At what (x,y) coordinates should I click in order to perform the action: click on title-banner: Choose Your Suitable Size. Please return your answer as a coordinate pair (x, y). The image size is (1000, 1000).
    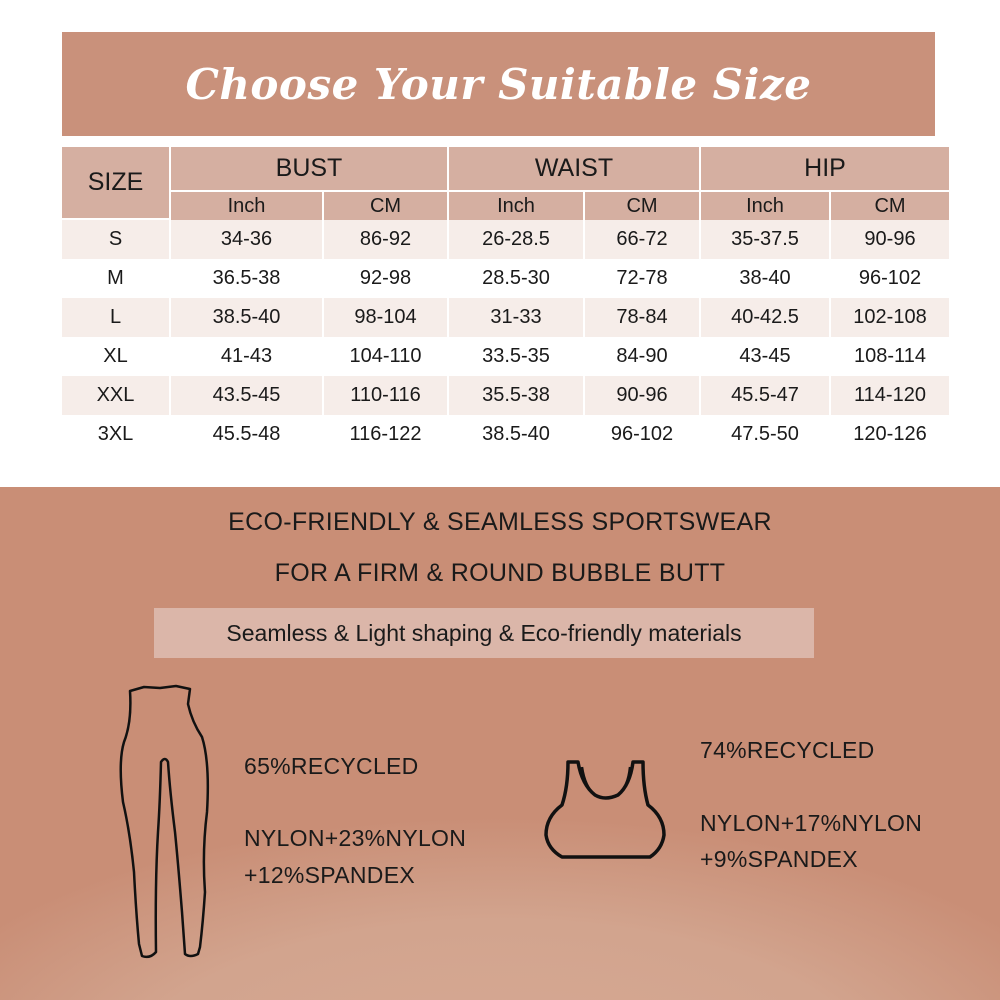
    Looking at the image, I should click on (498, 84).